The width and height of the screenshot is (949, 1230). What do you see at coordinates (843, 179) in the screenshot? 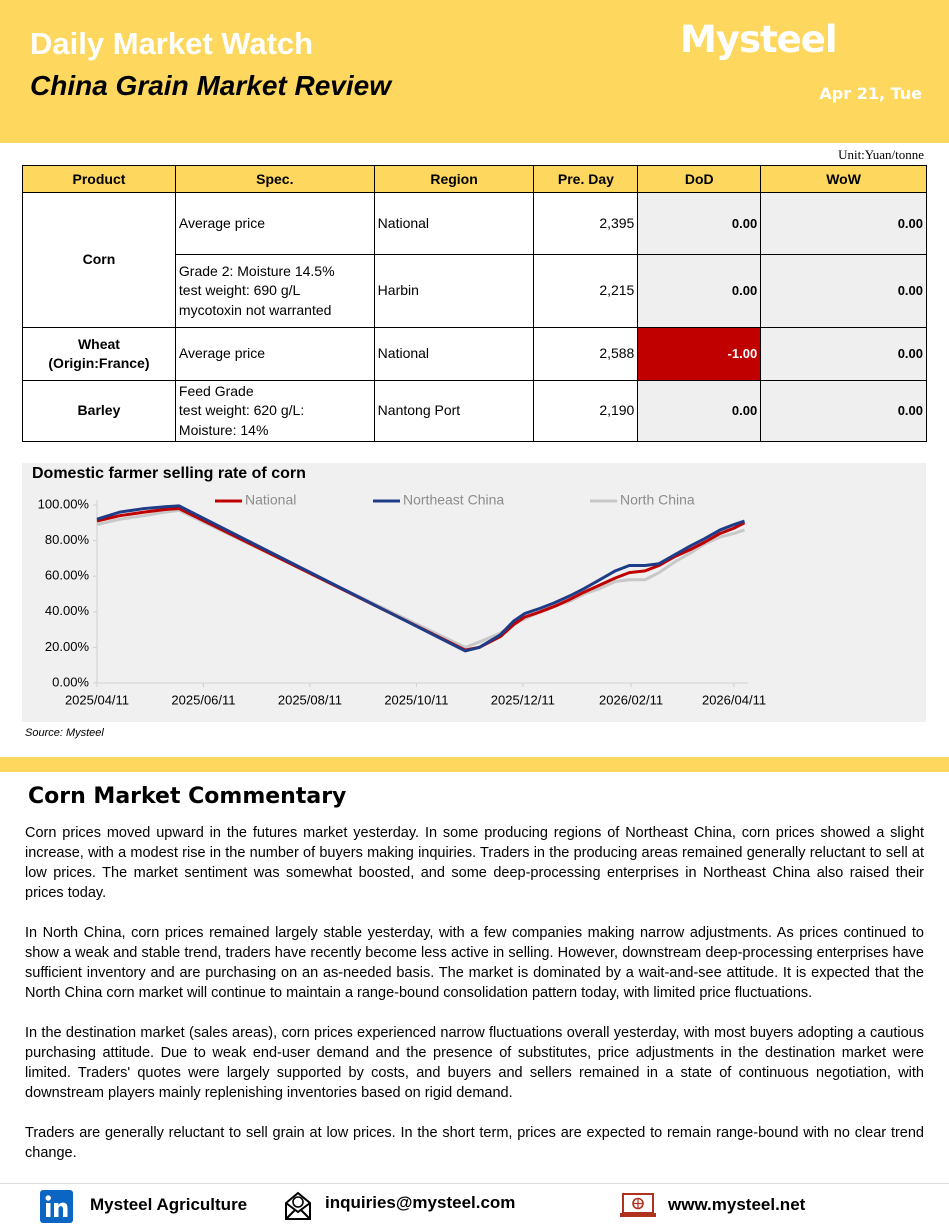
I see `column-header: WoW` at bounding box center [843, 179].